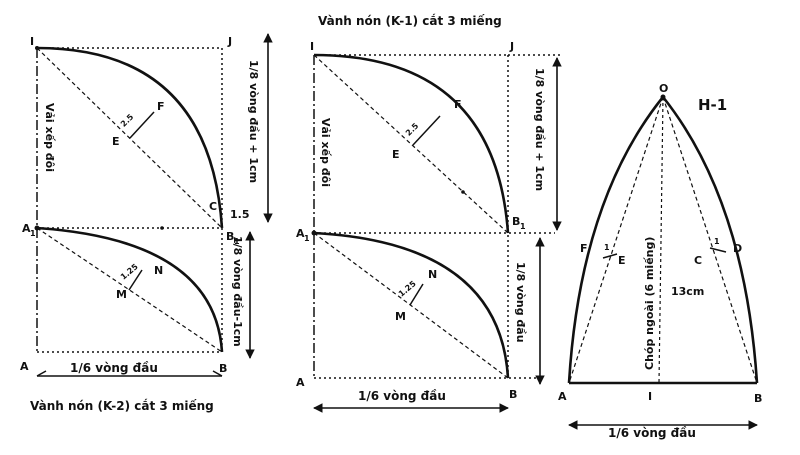  What do you see at coordinates (698, 260) in the screenshot?
I see `right-label-c: C` at bounding box center [698, 260].